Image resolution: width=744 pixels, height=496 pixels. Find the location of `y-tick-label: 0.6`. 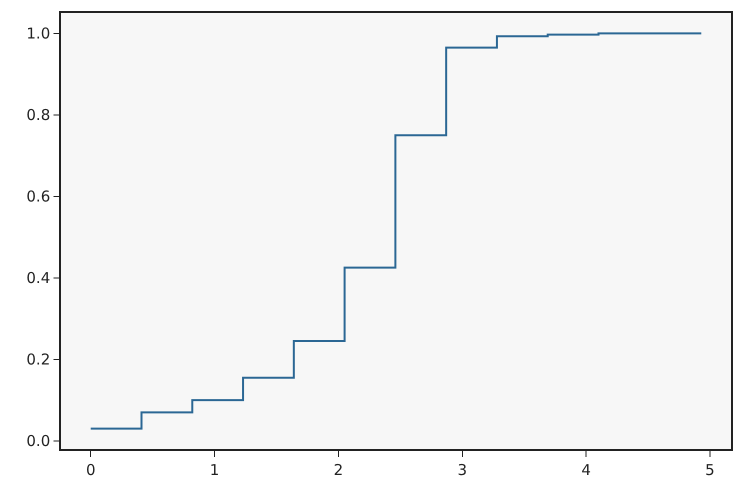

y-tick-label: 0.6 is located at coordinates (38, 197).